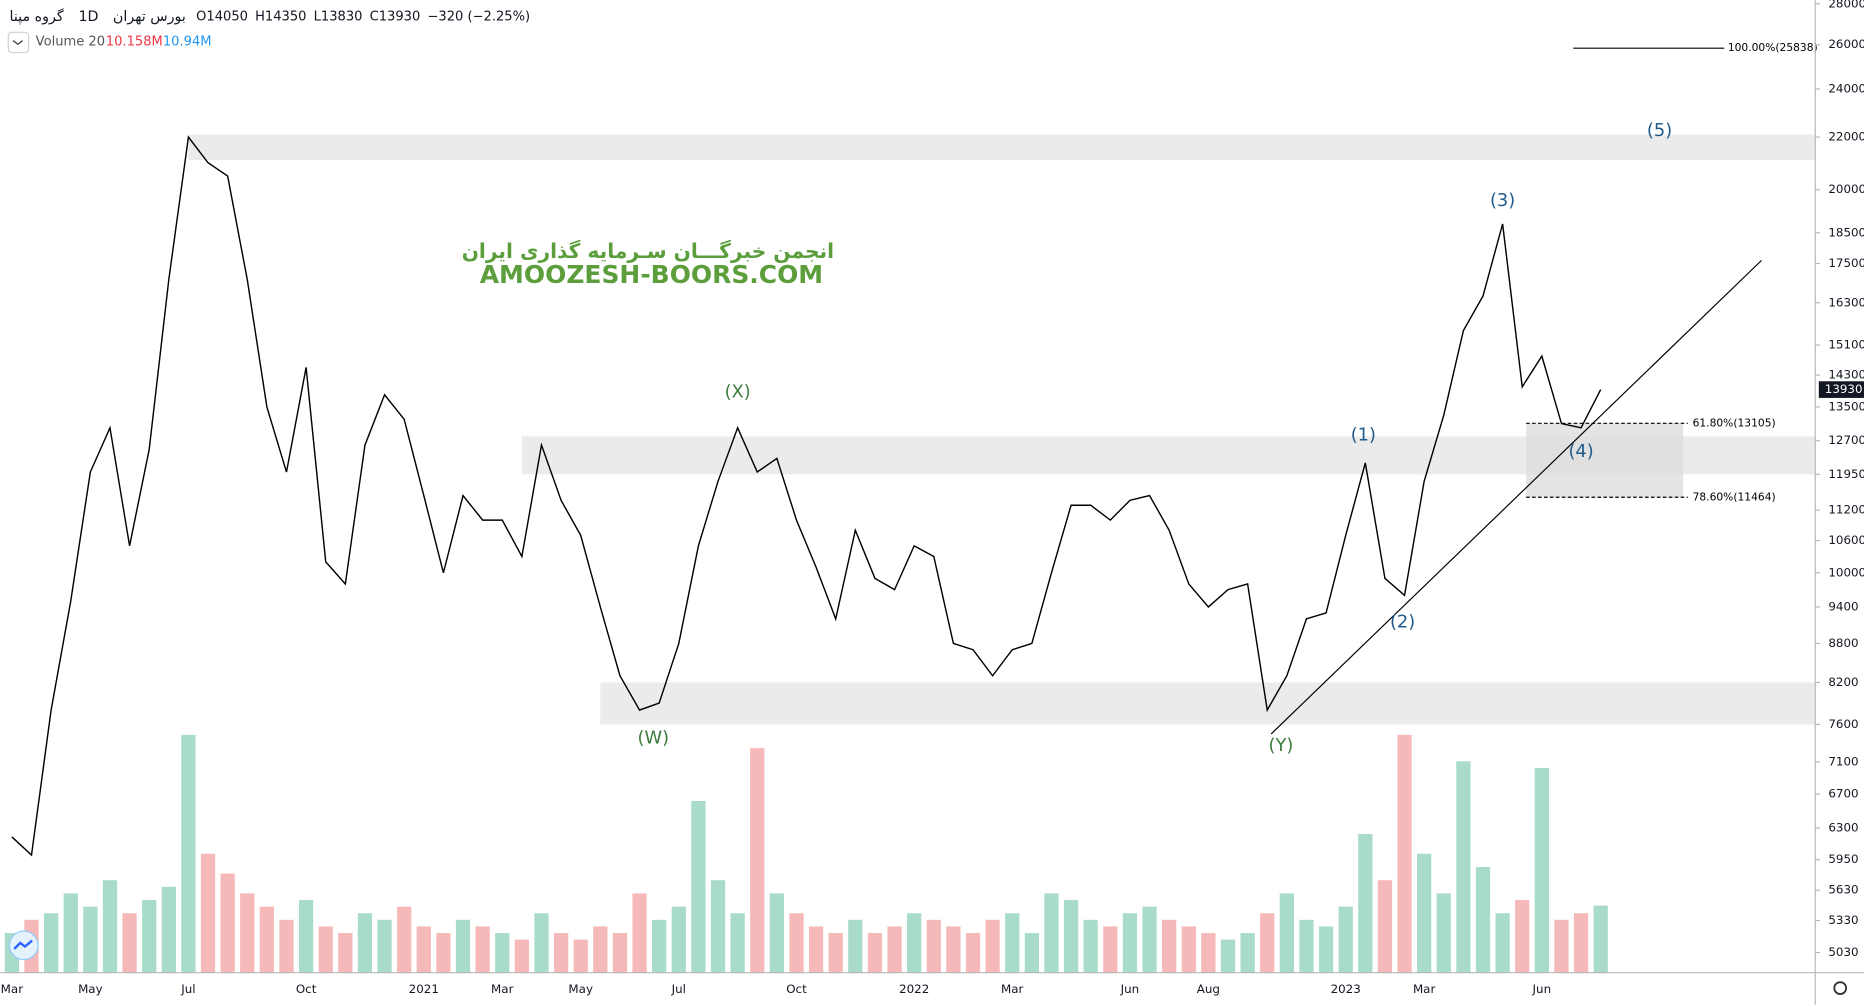 The width and height of the screenshot is (1864, 1005). What do you see at coordinates (1542, 989) in the screenshot?
I see `x-tick-label: Jun` at bounding box center [1542, 989].